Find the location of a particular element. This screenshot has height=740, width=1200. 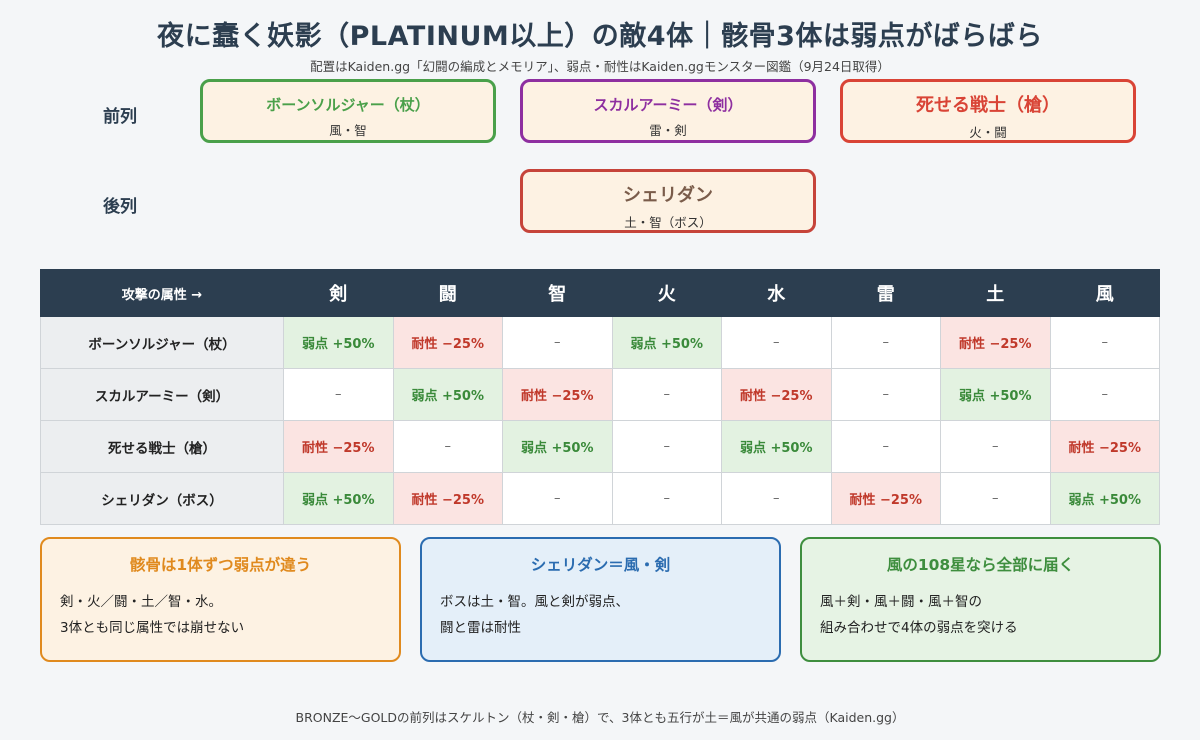

note-card-skeleton-weakness: 骸骨は1体ずつ弱点が違う 剣・火／闘・土／智・水。 3体とも同じ属性では崩せない is located at coordinates (220, 599).